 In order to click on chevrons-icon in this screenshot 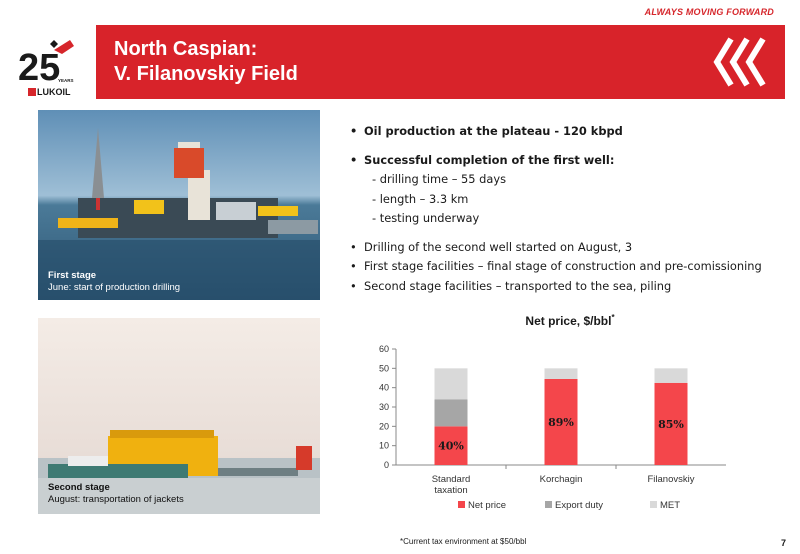, I will do `click(739, 62)`.